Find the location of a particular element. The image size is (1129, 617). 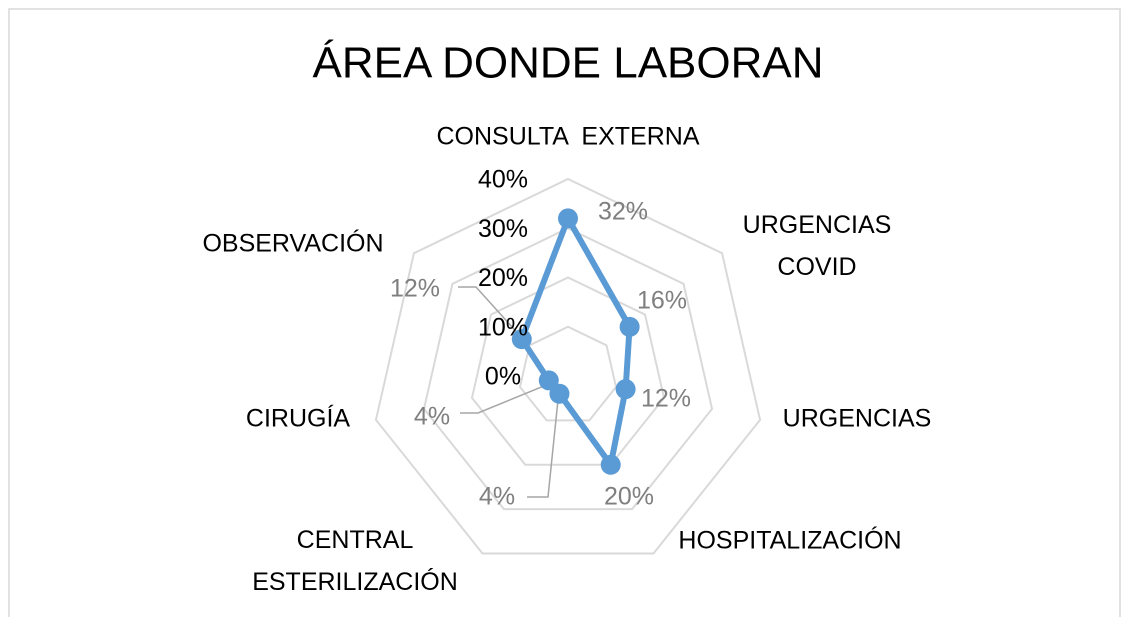

data-label: 20% is located at coordinates (629, 497).